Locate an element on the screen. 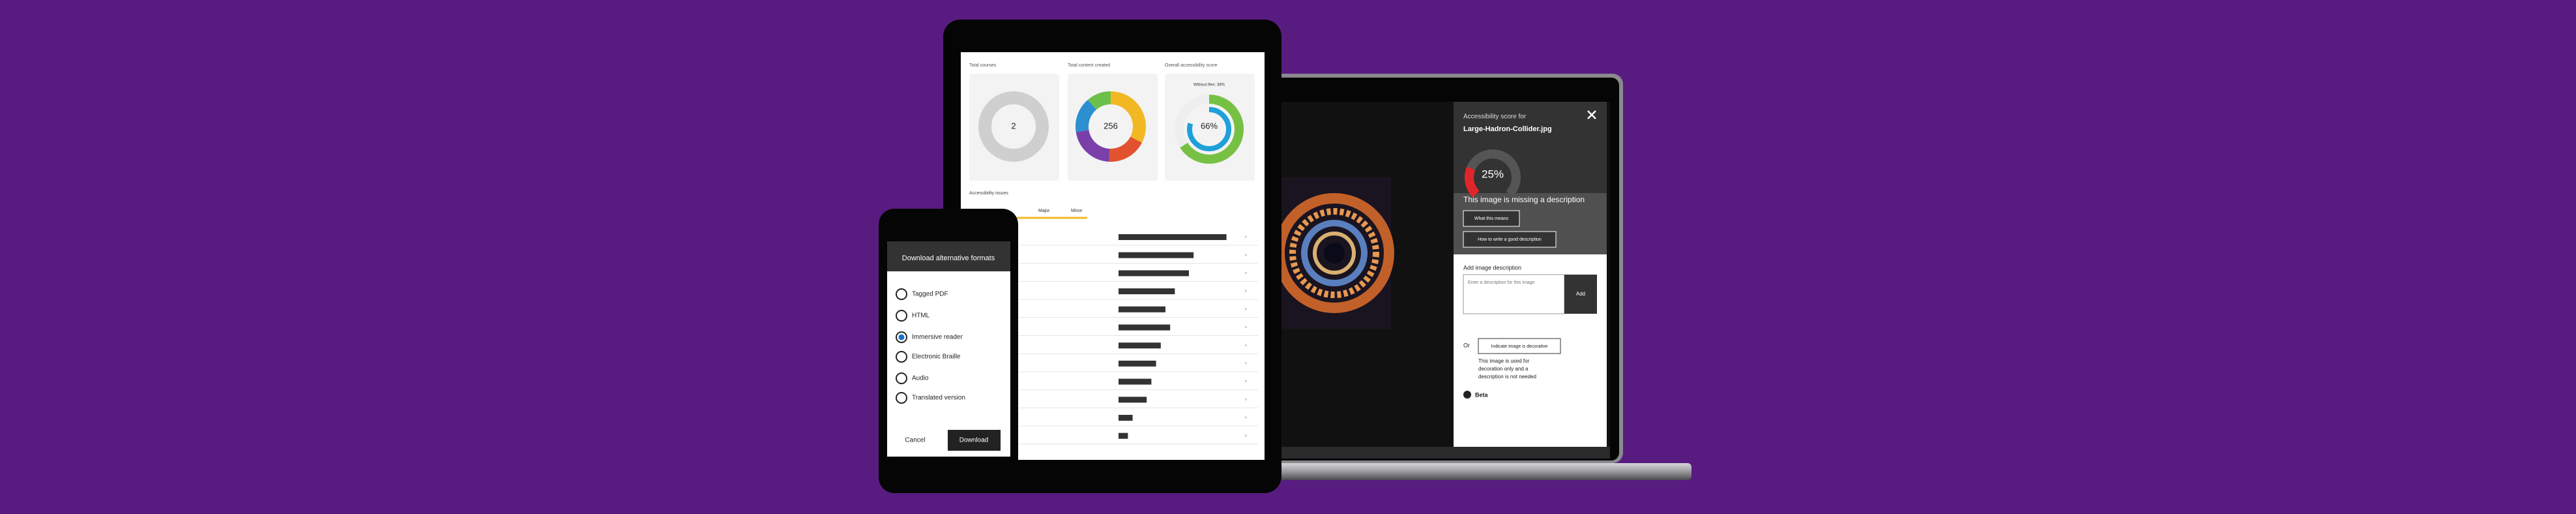 The image size is (2576, 514). score-panel-header is located at coordinates (1530, 147).